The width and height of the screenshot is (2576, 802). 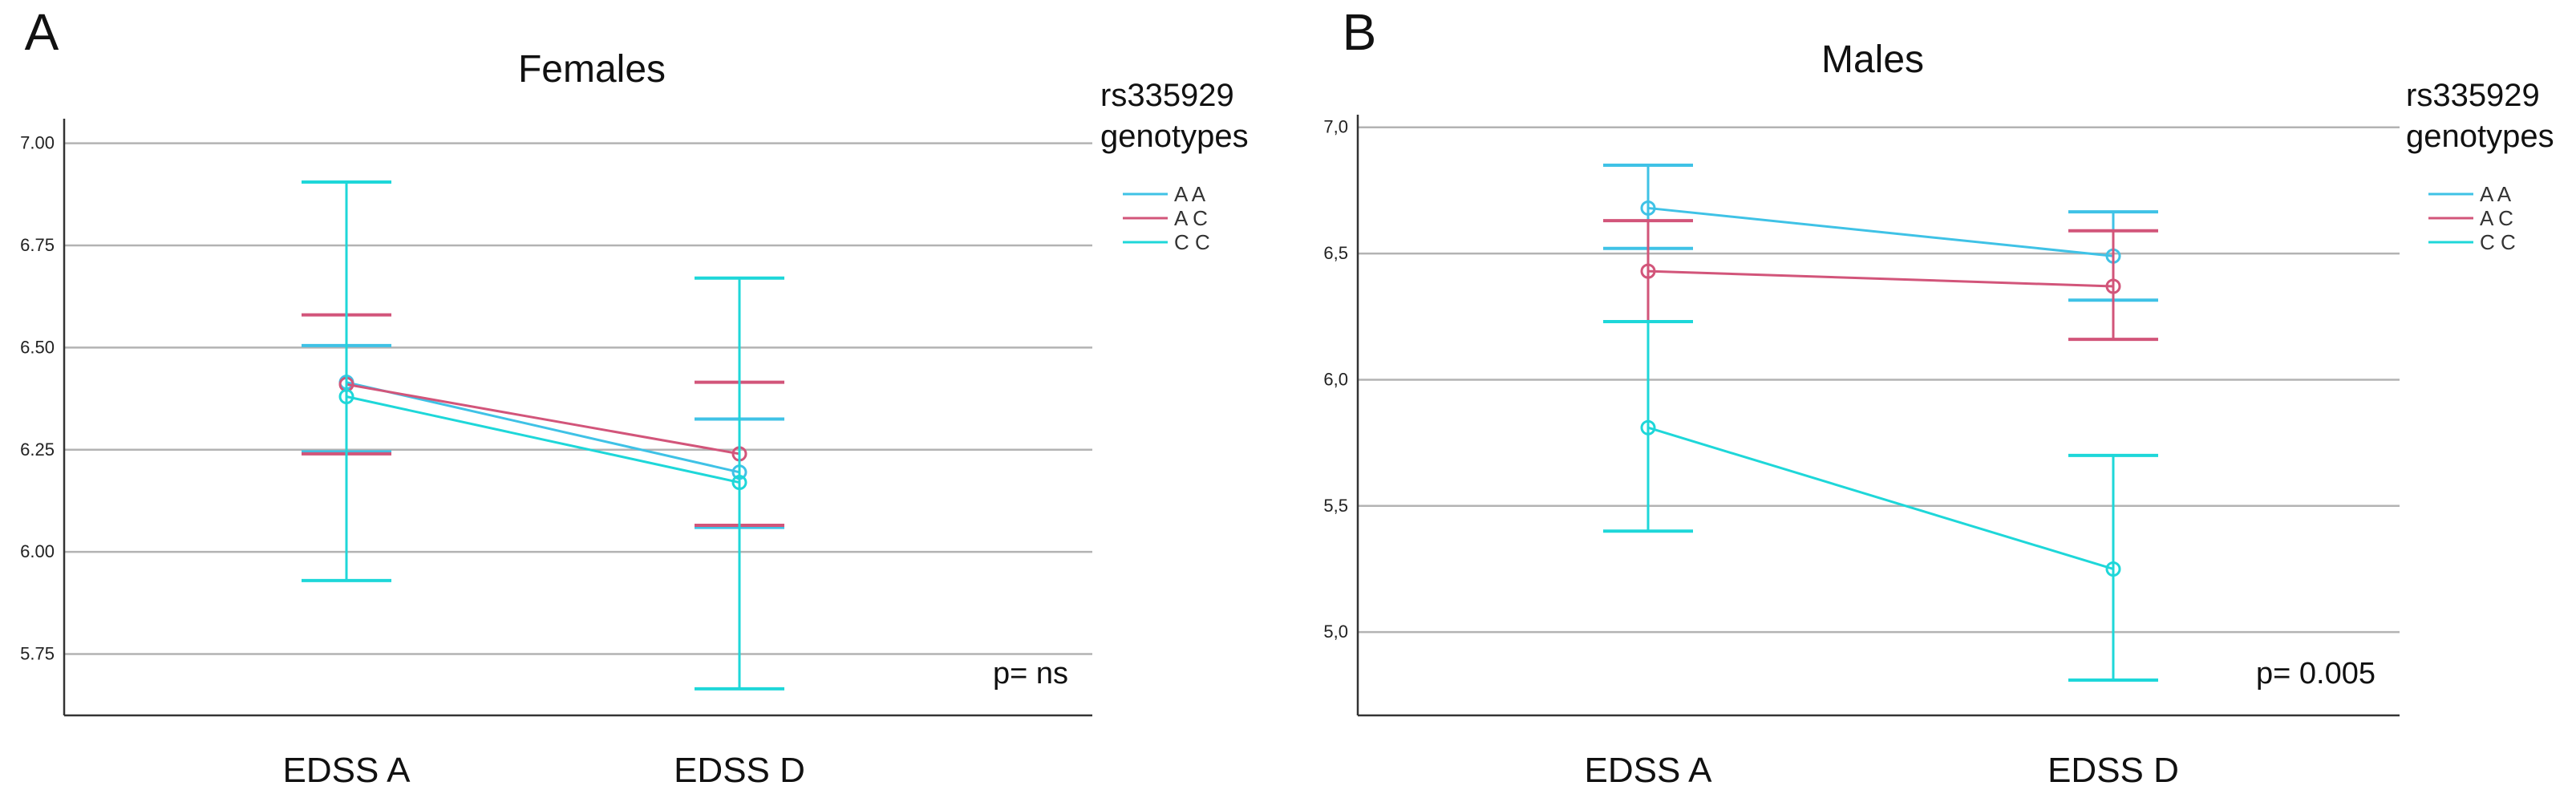 What do you see at coordinates (1335, 506) in the screenshot?
I see `y-tick-label: 5,5` at bounding box center [1335, 506].